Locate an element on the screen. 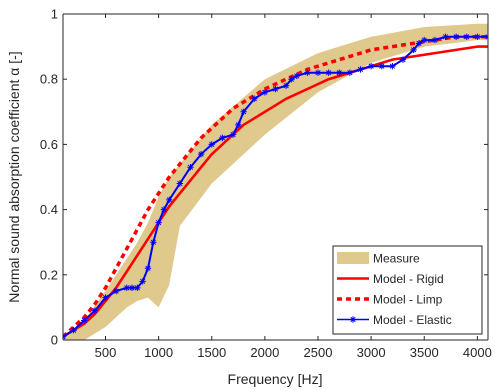 The height and width of the screenshot is (391, 495). y-tick-label: 0.4 is located at coordinates (49, 209).